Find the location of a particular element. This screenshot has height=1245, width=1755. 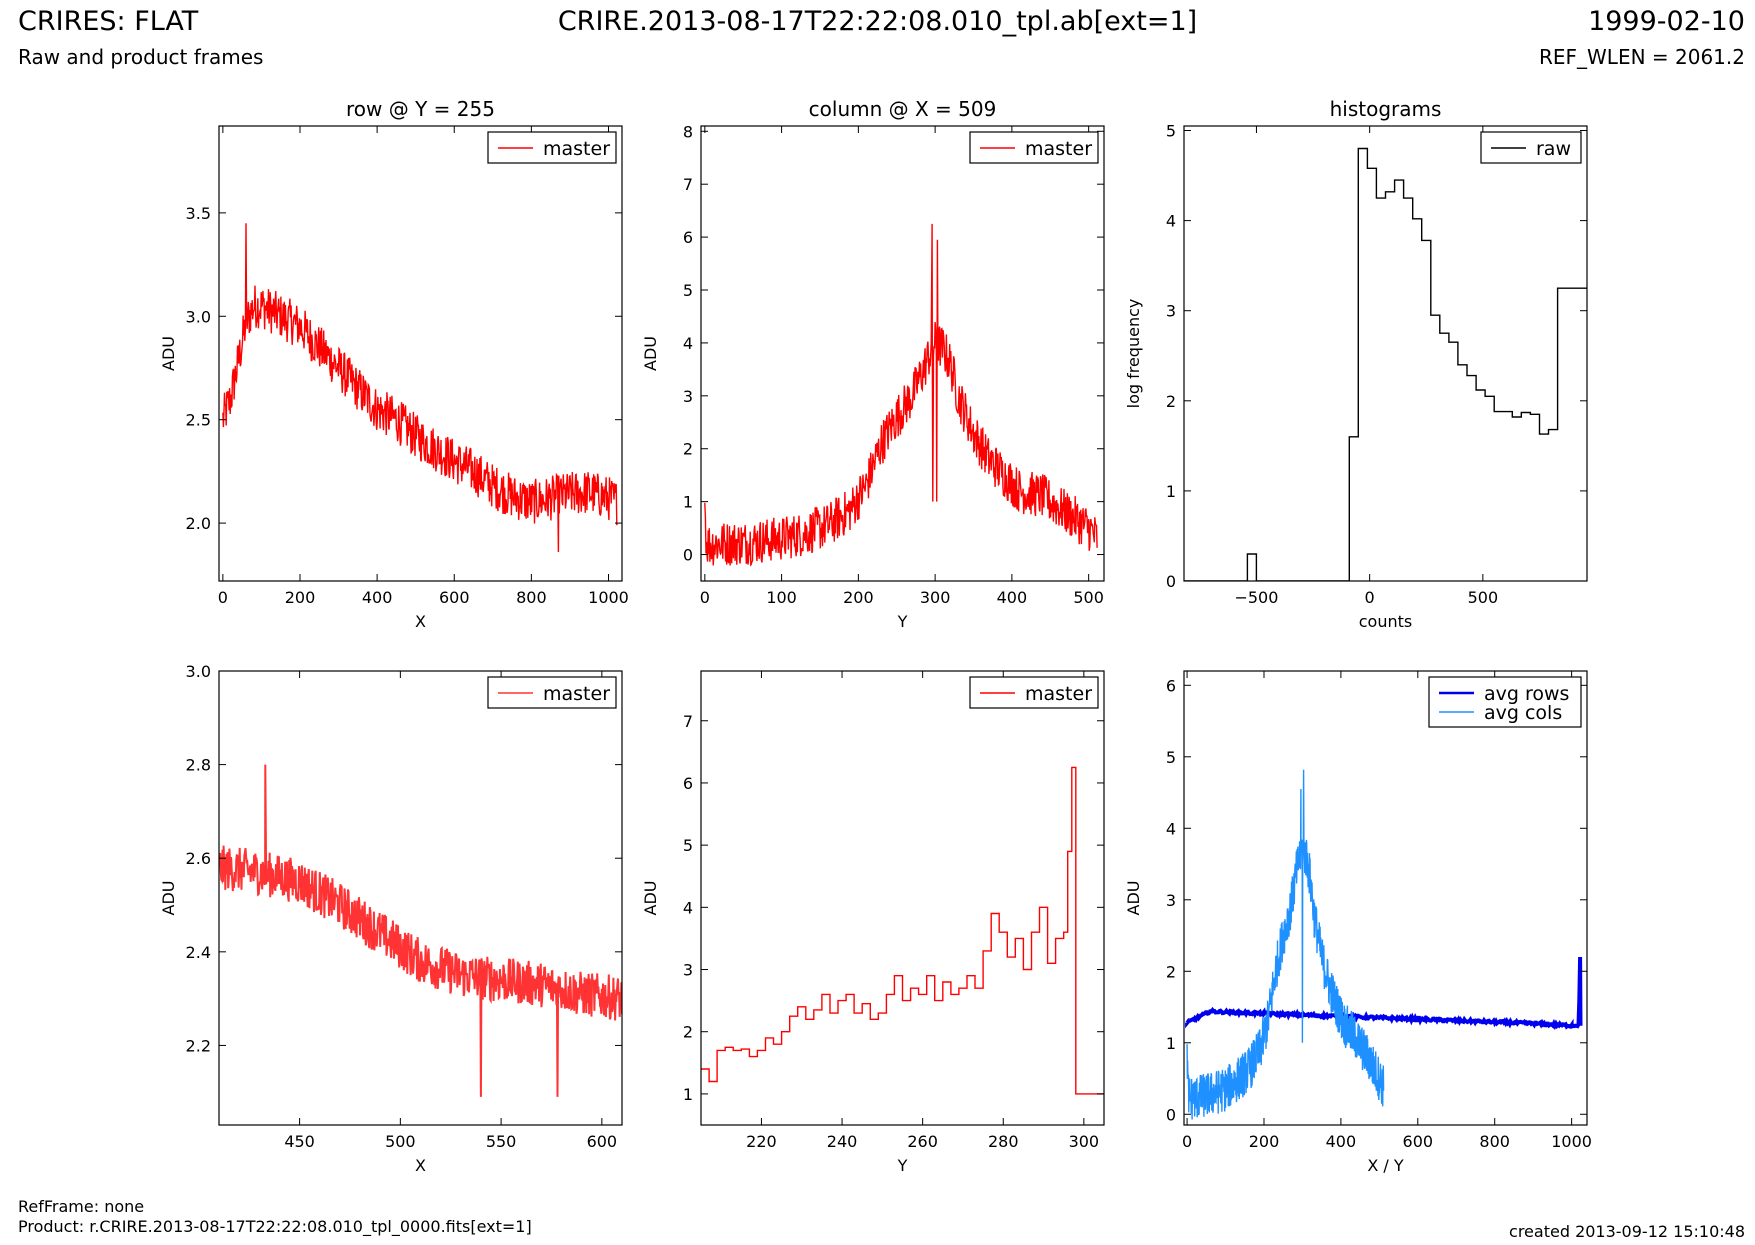

legend-box is located at coordinates (1505, 702).